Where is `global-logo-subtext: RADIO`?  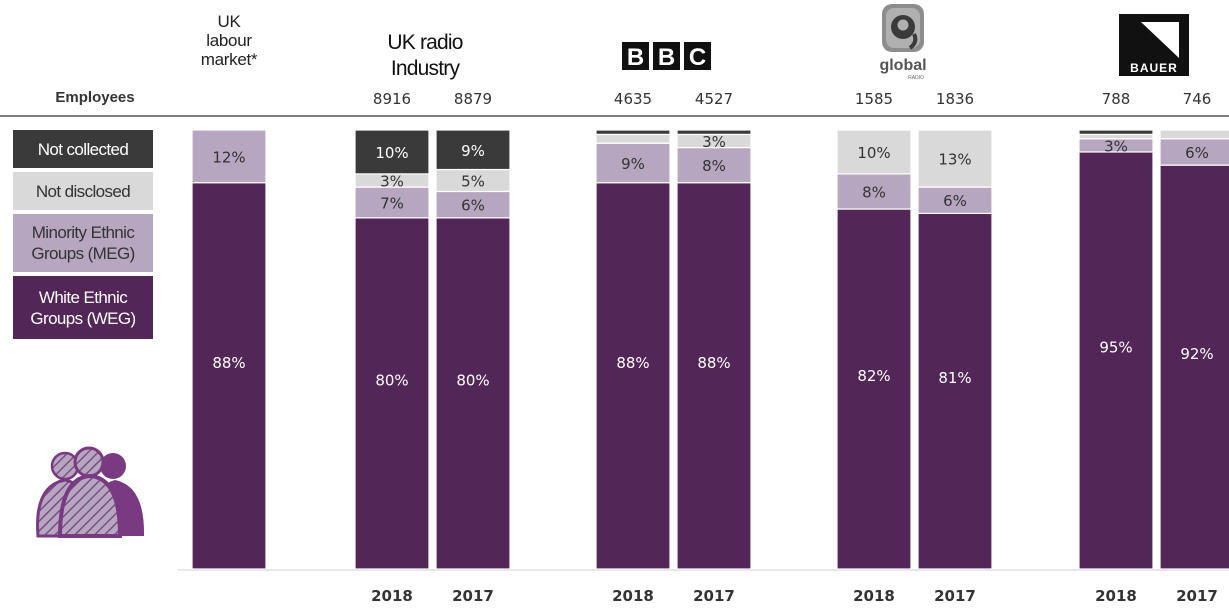 global-logo-subtext: RADIO is located at coordinates (916, 78).